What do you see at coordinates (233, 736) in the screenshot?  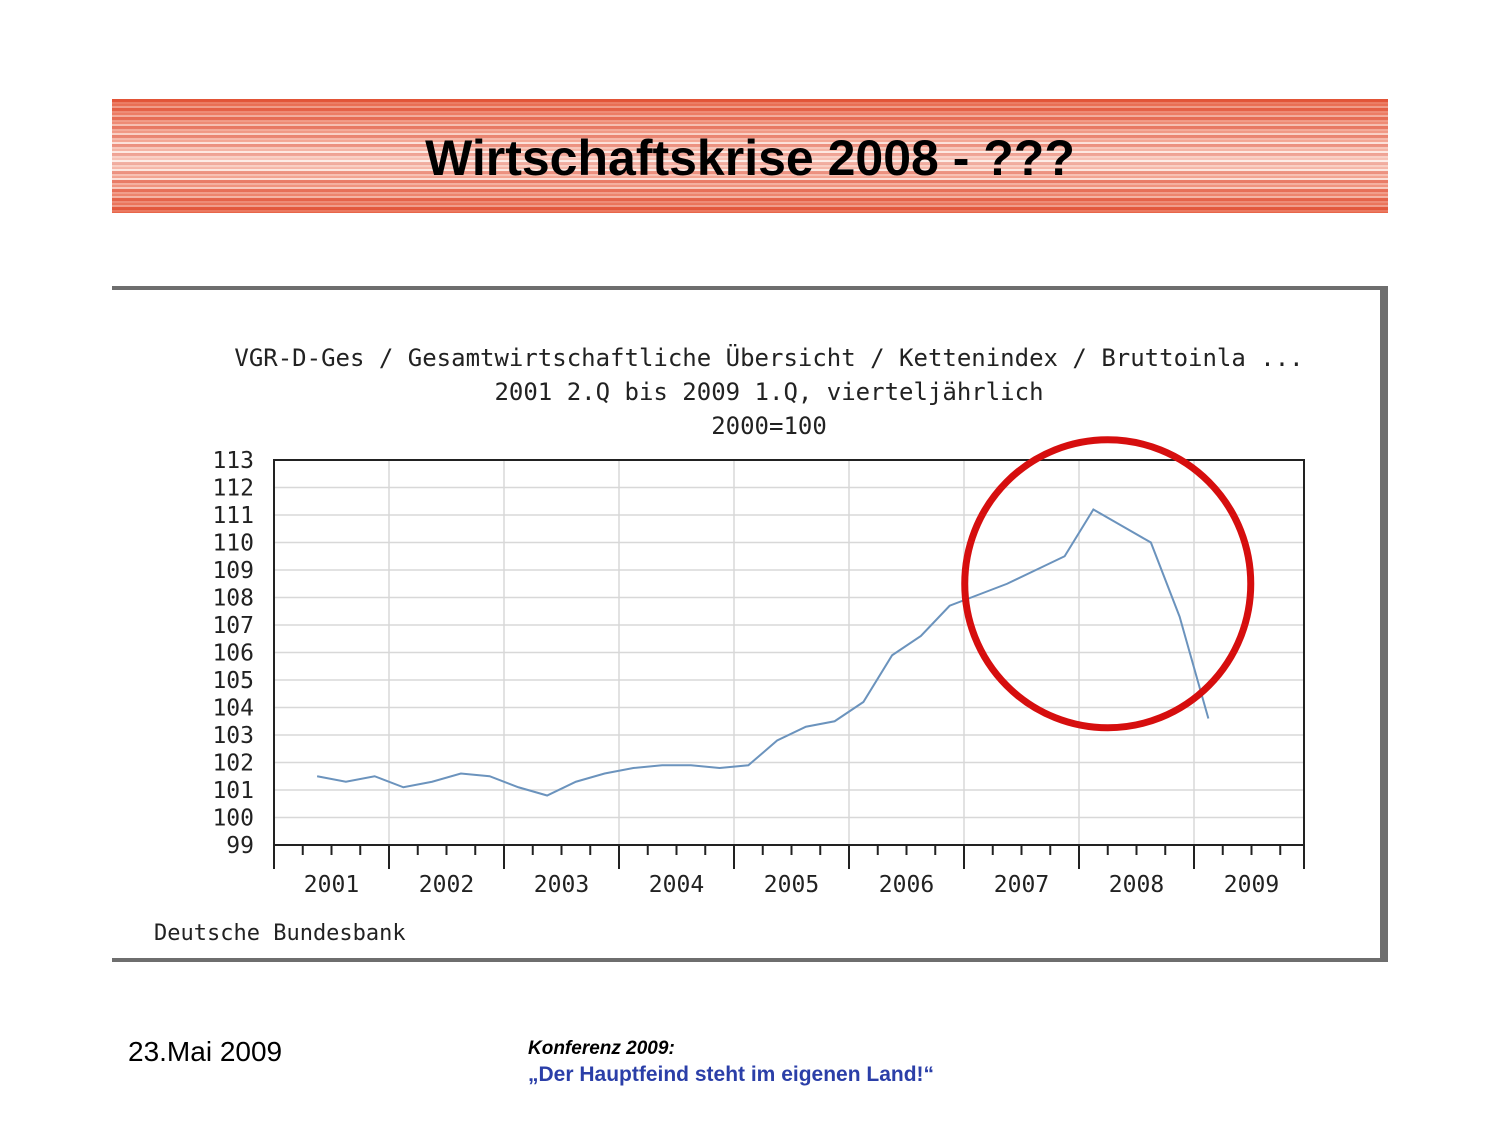 I see `y-tick-label: 103` at bounding box center [233, 736].